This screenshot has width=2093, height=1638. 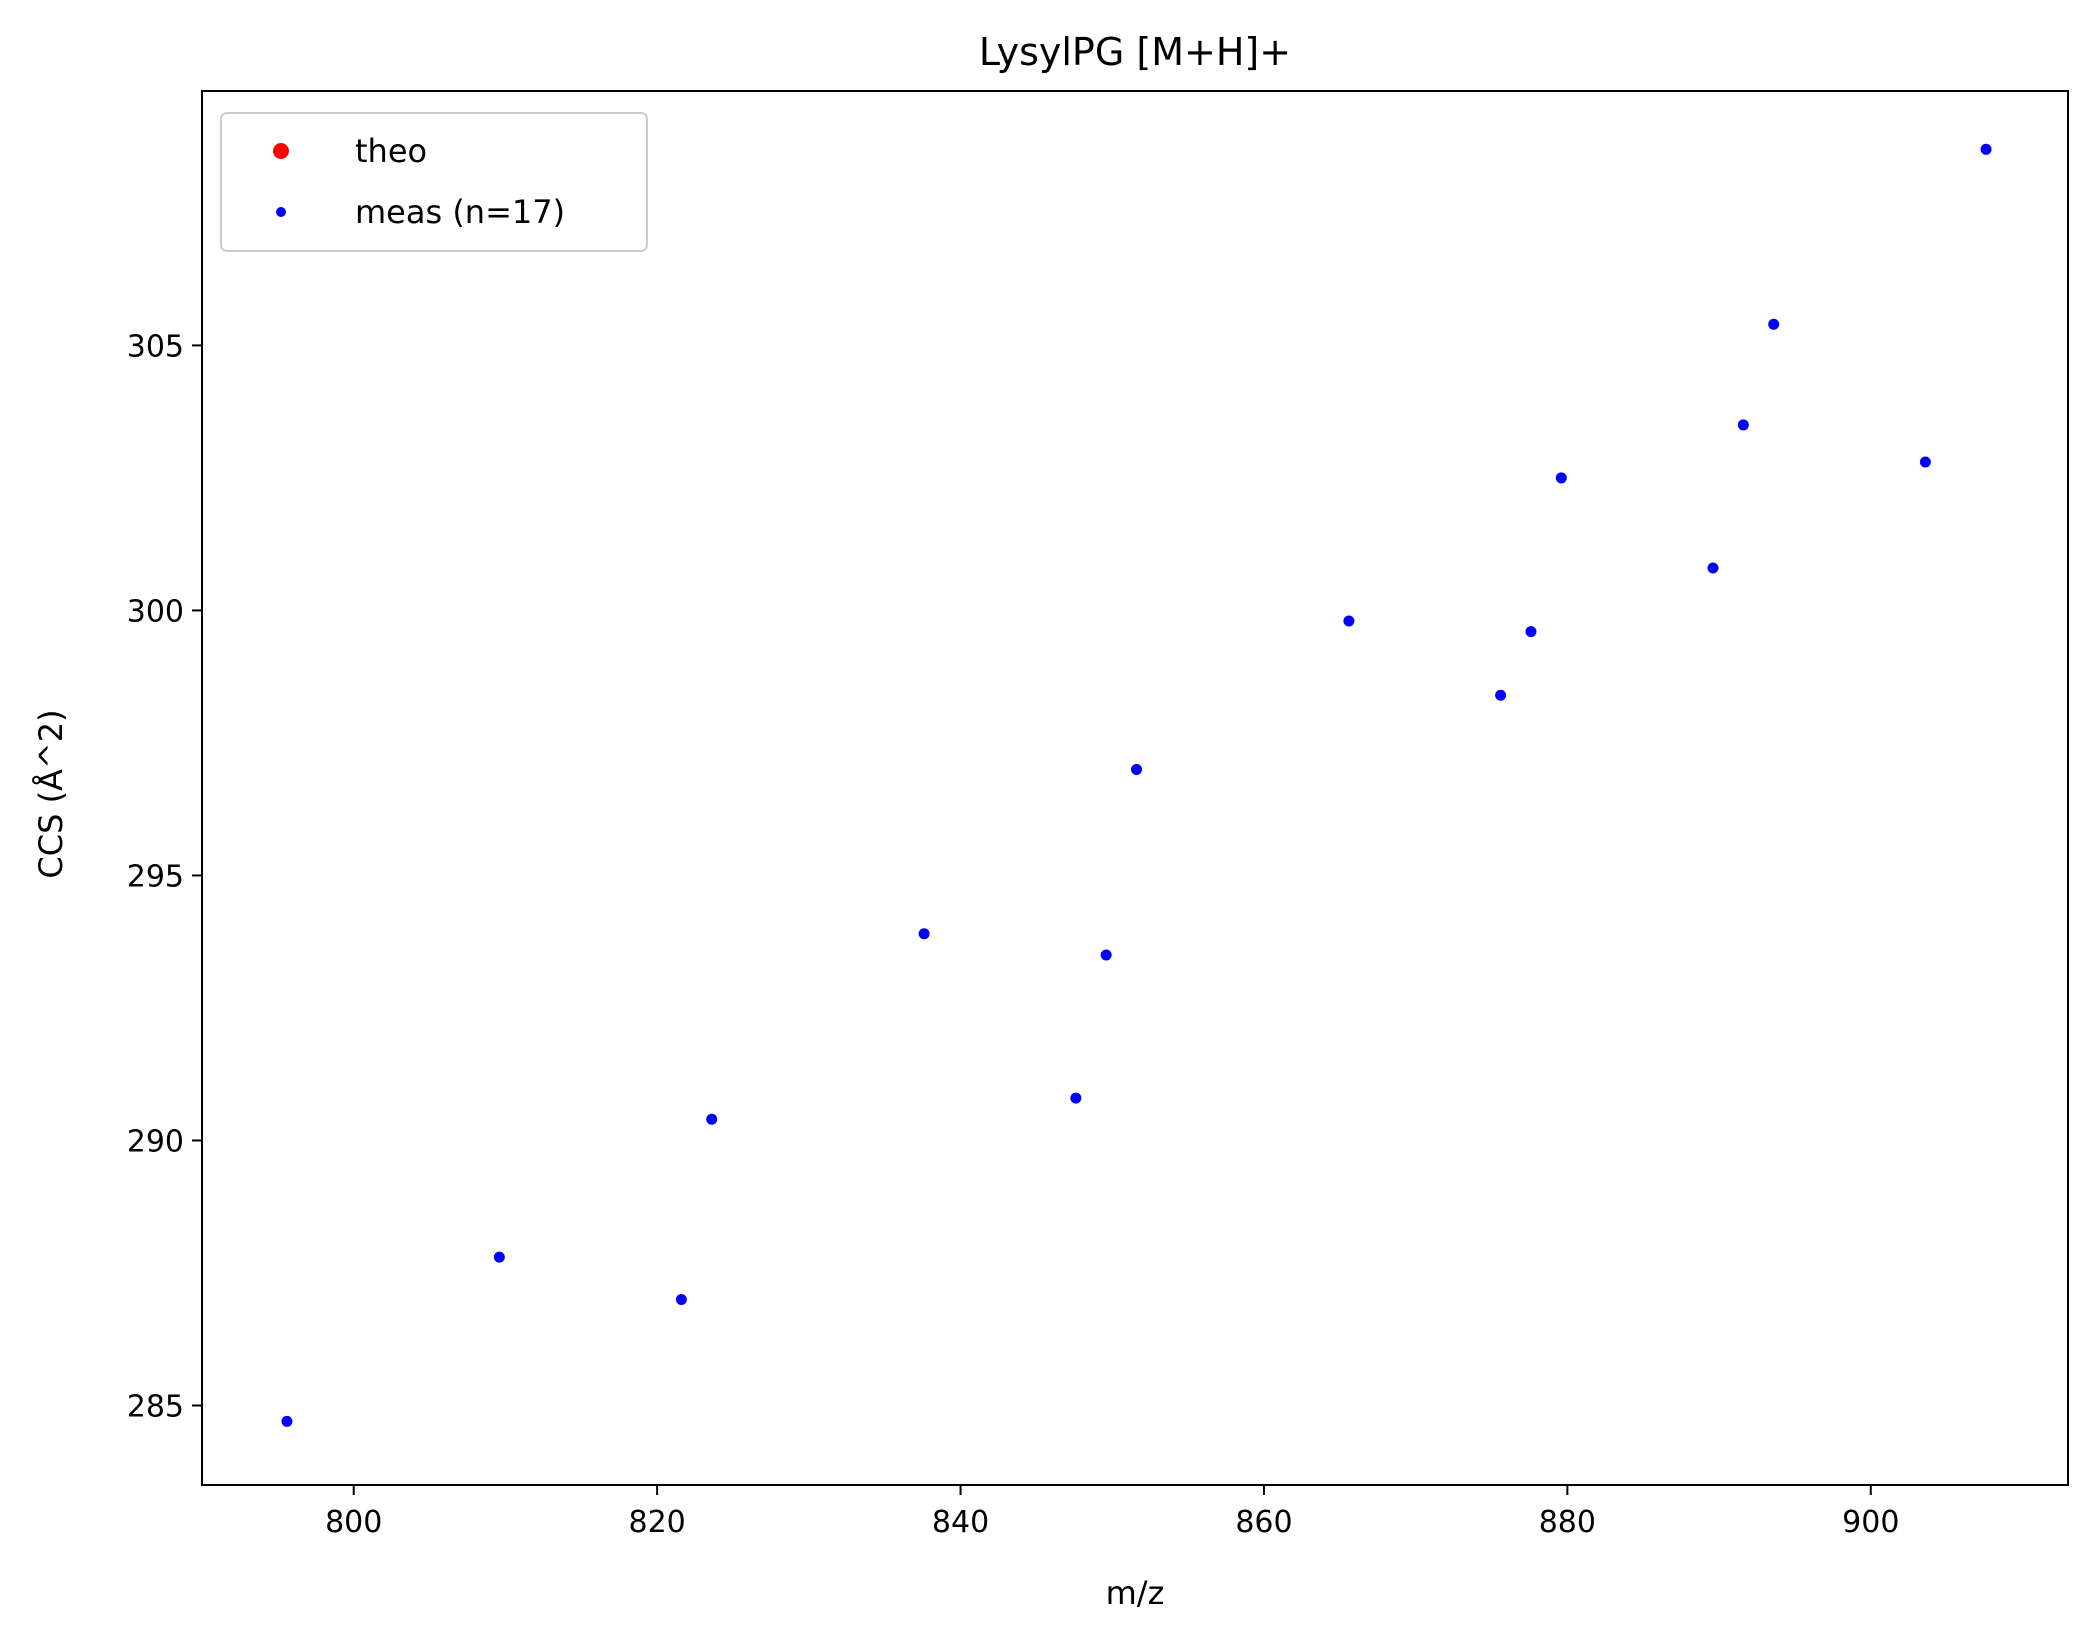 I want to click on legend-marker-theo, so click(x=281, y=151).